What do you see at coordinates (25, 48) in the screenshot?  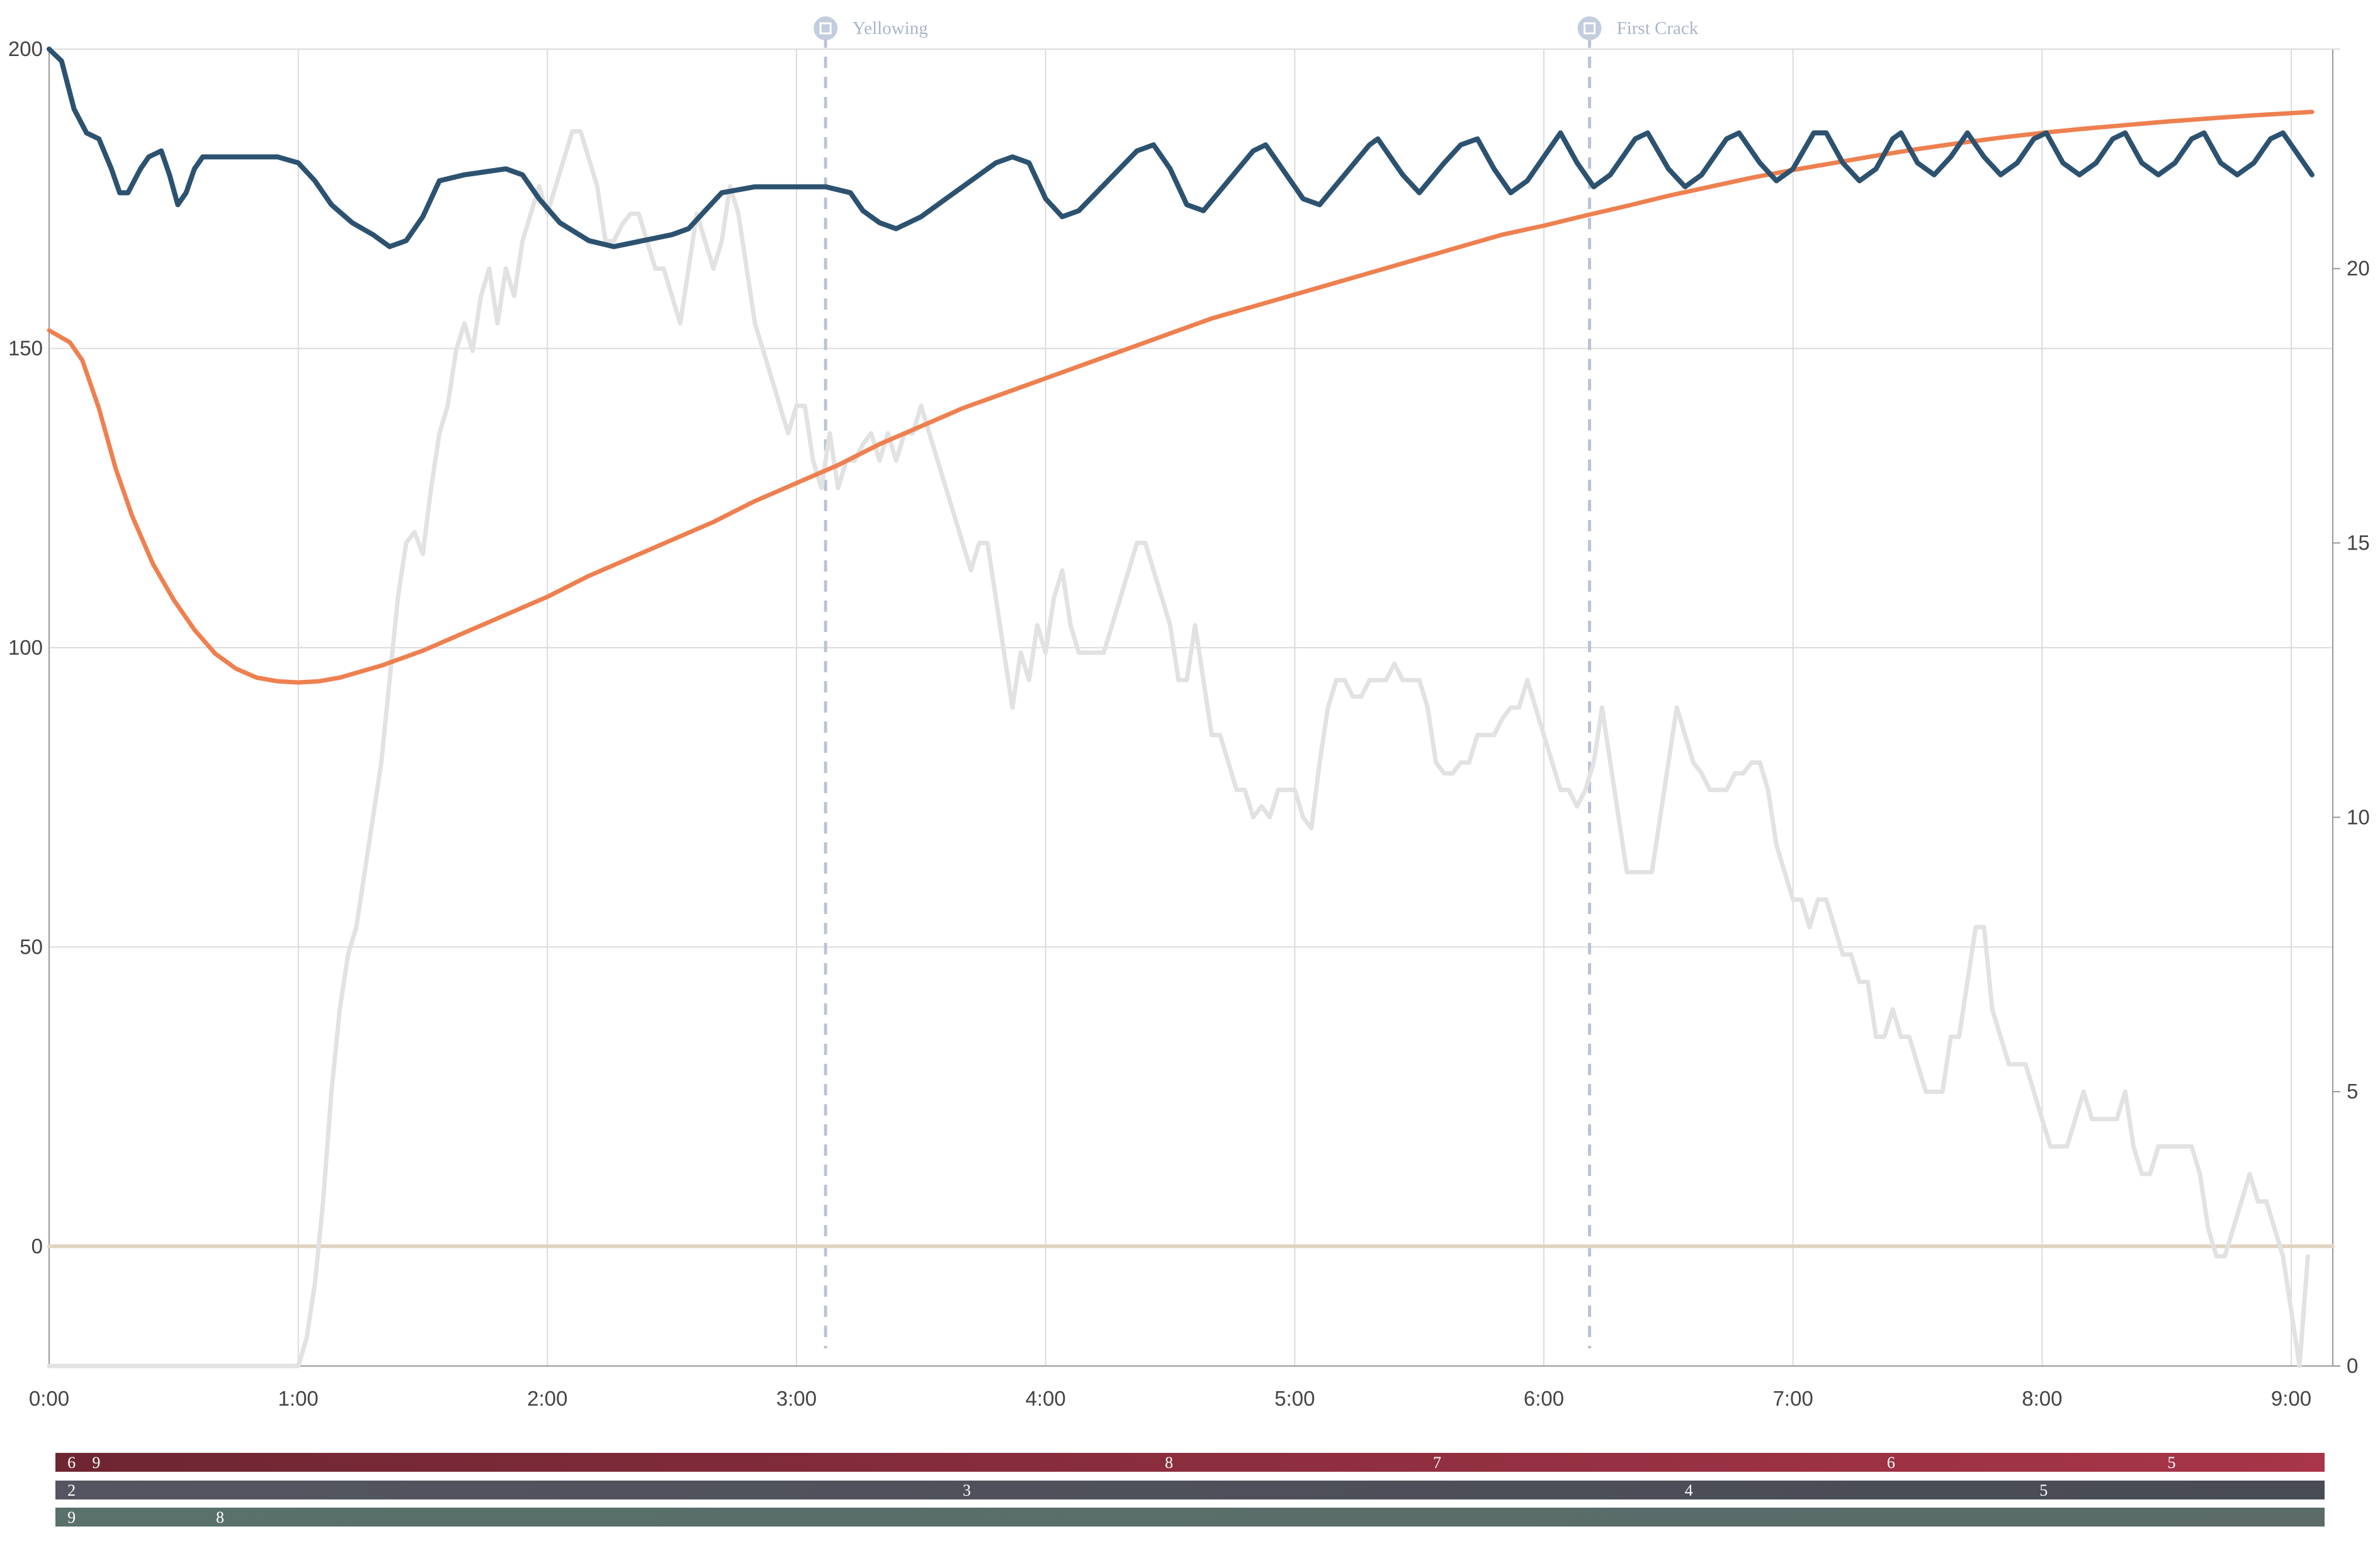 I see `y-left-tick-label: 200` at bounding box center [25, 48].